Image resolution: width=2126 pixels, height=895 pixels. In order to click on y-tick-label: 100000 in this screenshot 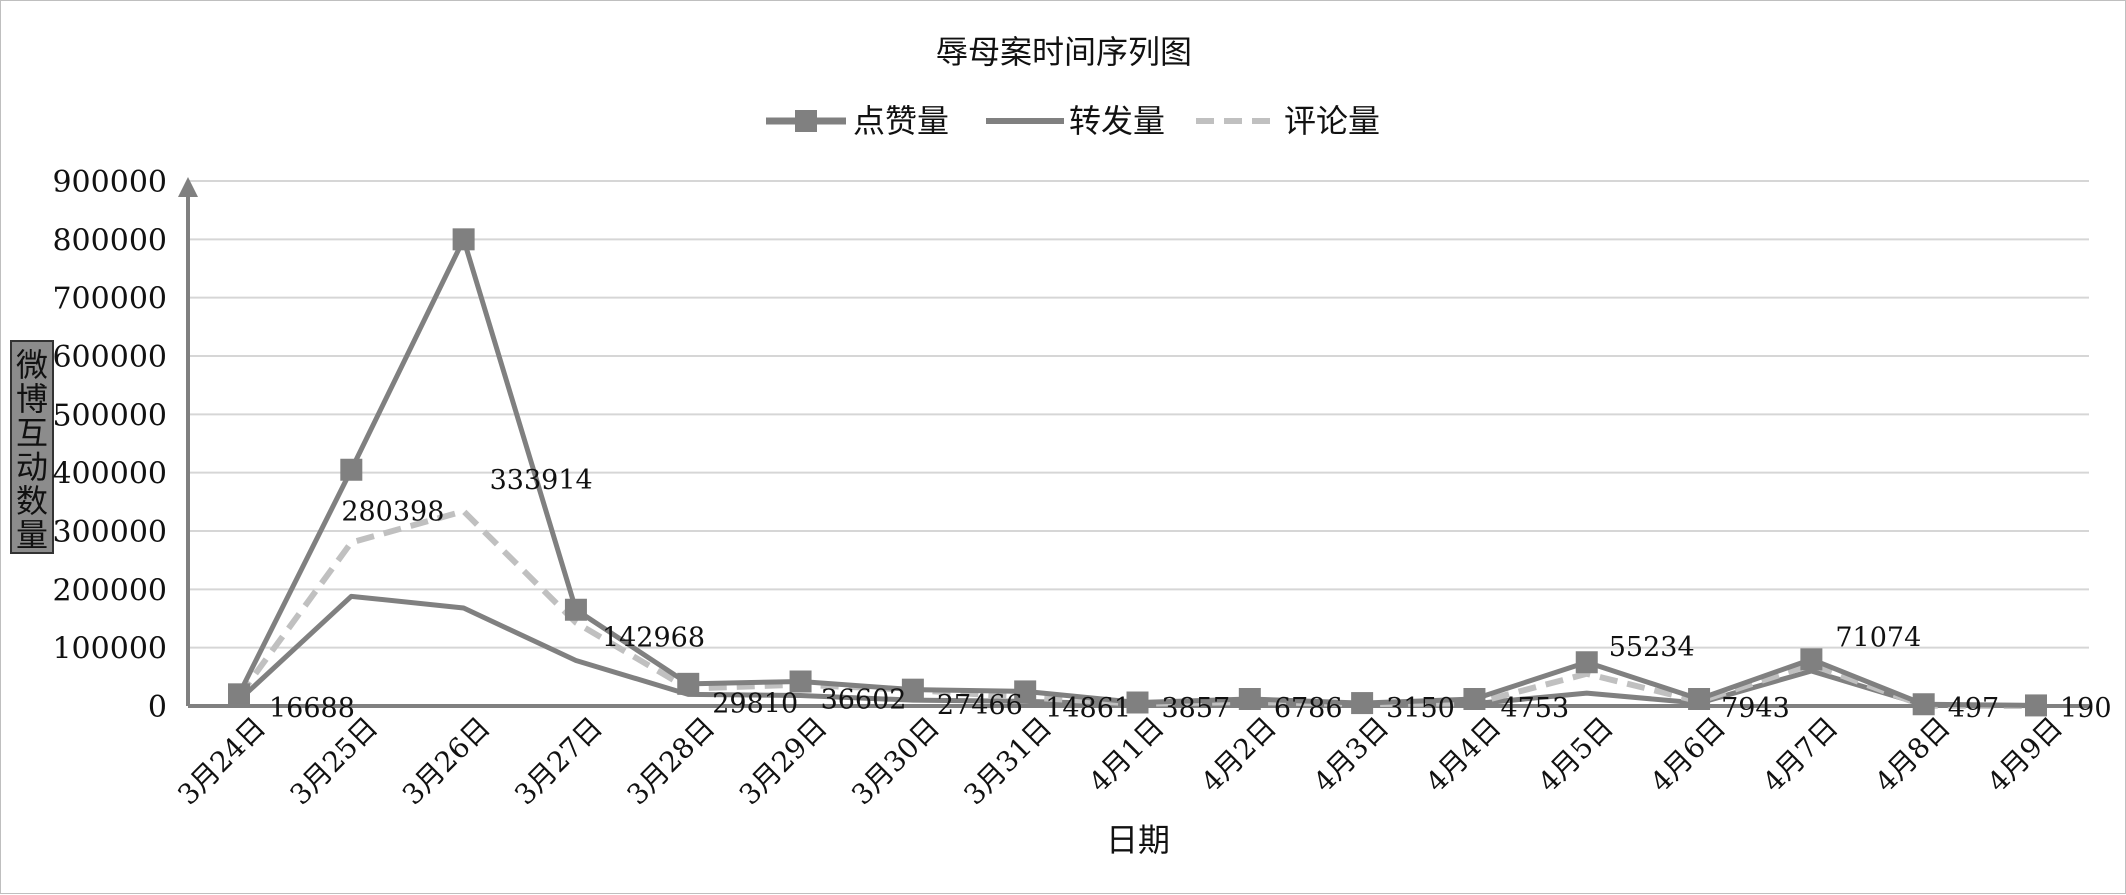, I will do `click(109, 649)`.